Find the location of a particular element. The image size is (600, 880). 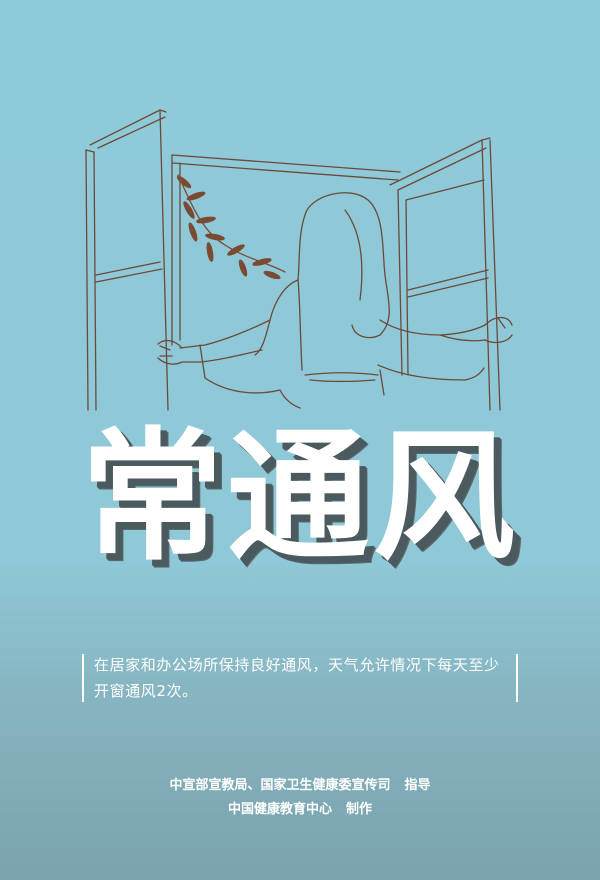

guide-role: 指导 is located at coordinates (417, 785).